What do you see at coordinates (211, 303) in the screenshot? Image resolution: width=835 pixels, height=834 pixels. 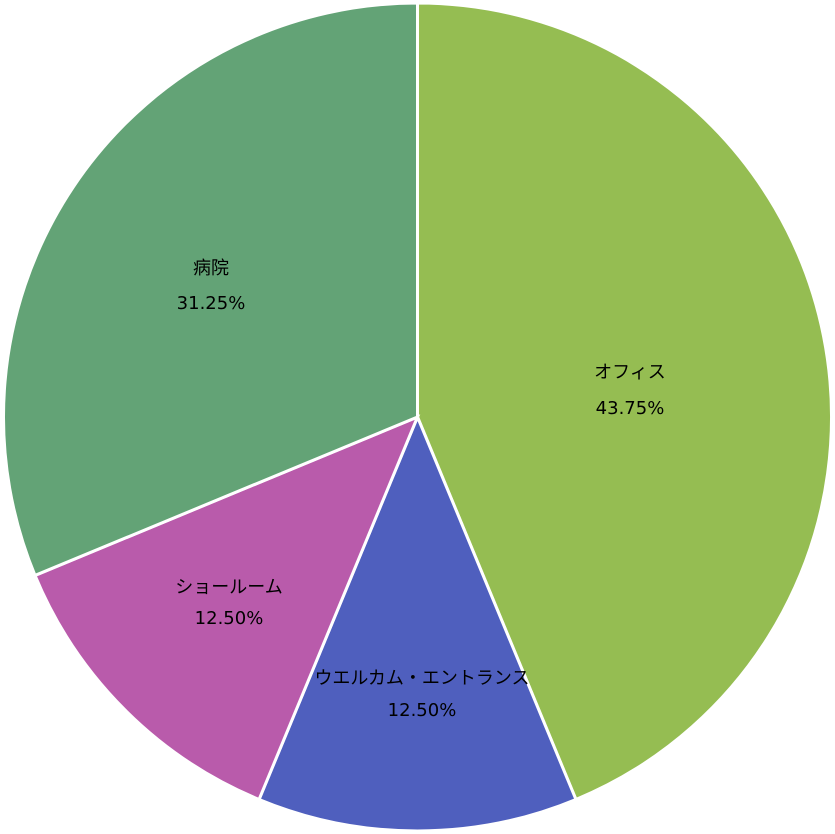 I see `slice-percent-label: 31.25%` at bounding box center [211, 303].